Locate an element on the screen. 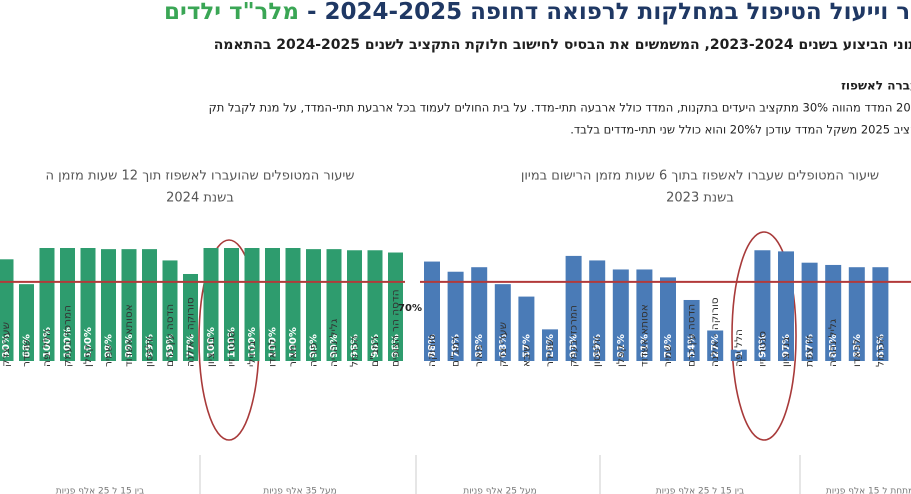 This screenshot has width=911, height=494. category-label: הדסה הר הצופים is located at coordinates (396, 328).